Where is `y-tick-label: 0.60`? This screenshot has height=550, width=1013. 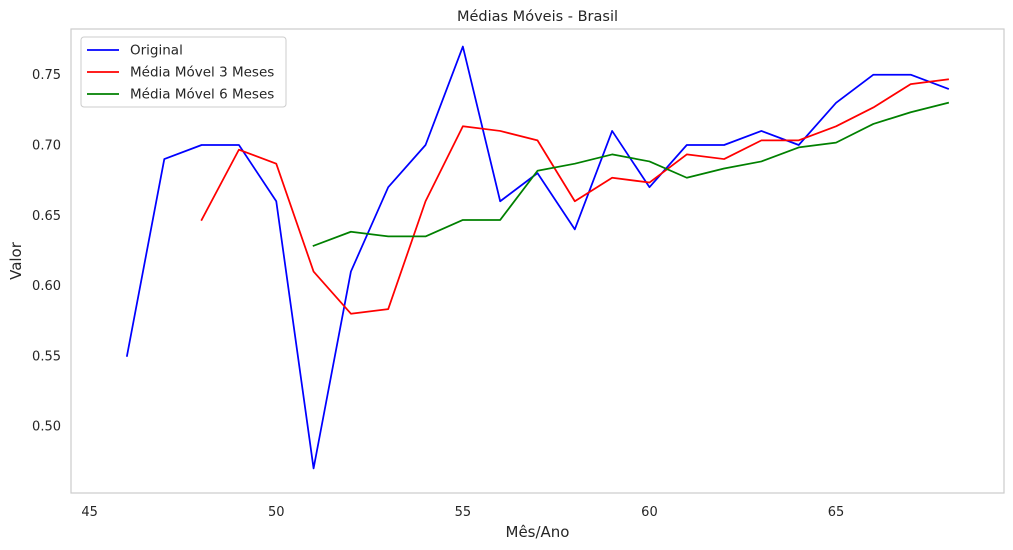 y-tick-label: 0.60 is located at coordinates (46, 286).